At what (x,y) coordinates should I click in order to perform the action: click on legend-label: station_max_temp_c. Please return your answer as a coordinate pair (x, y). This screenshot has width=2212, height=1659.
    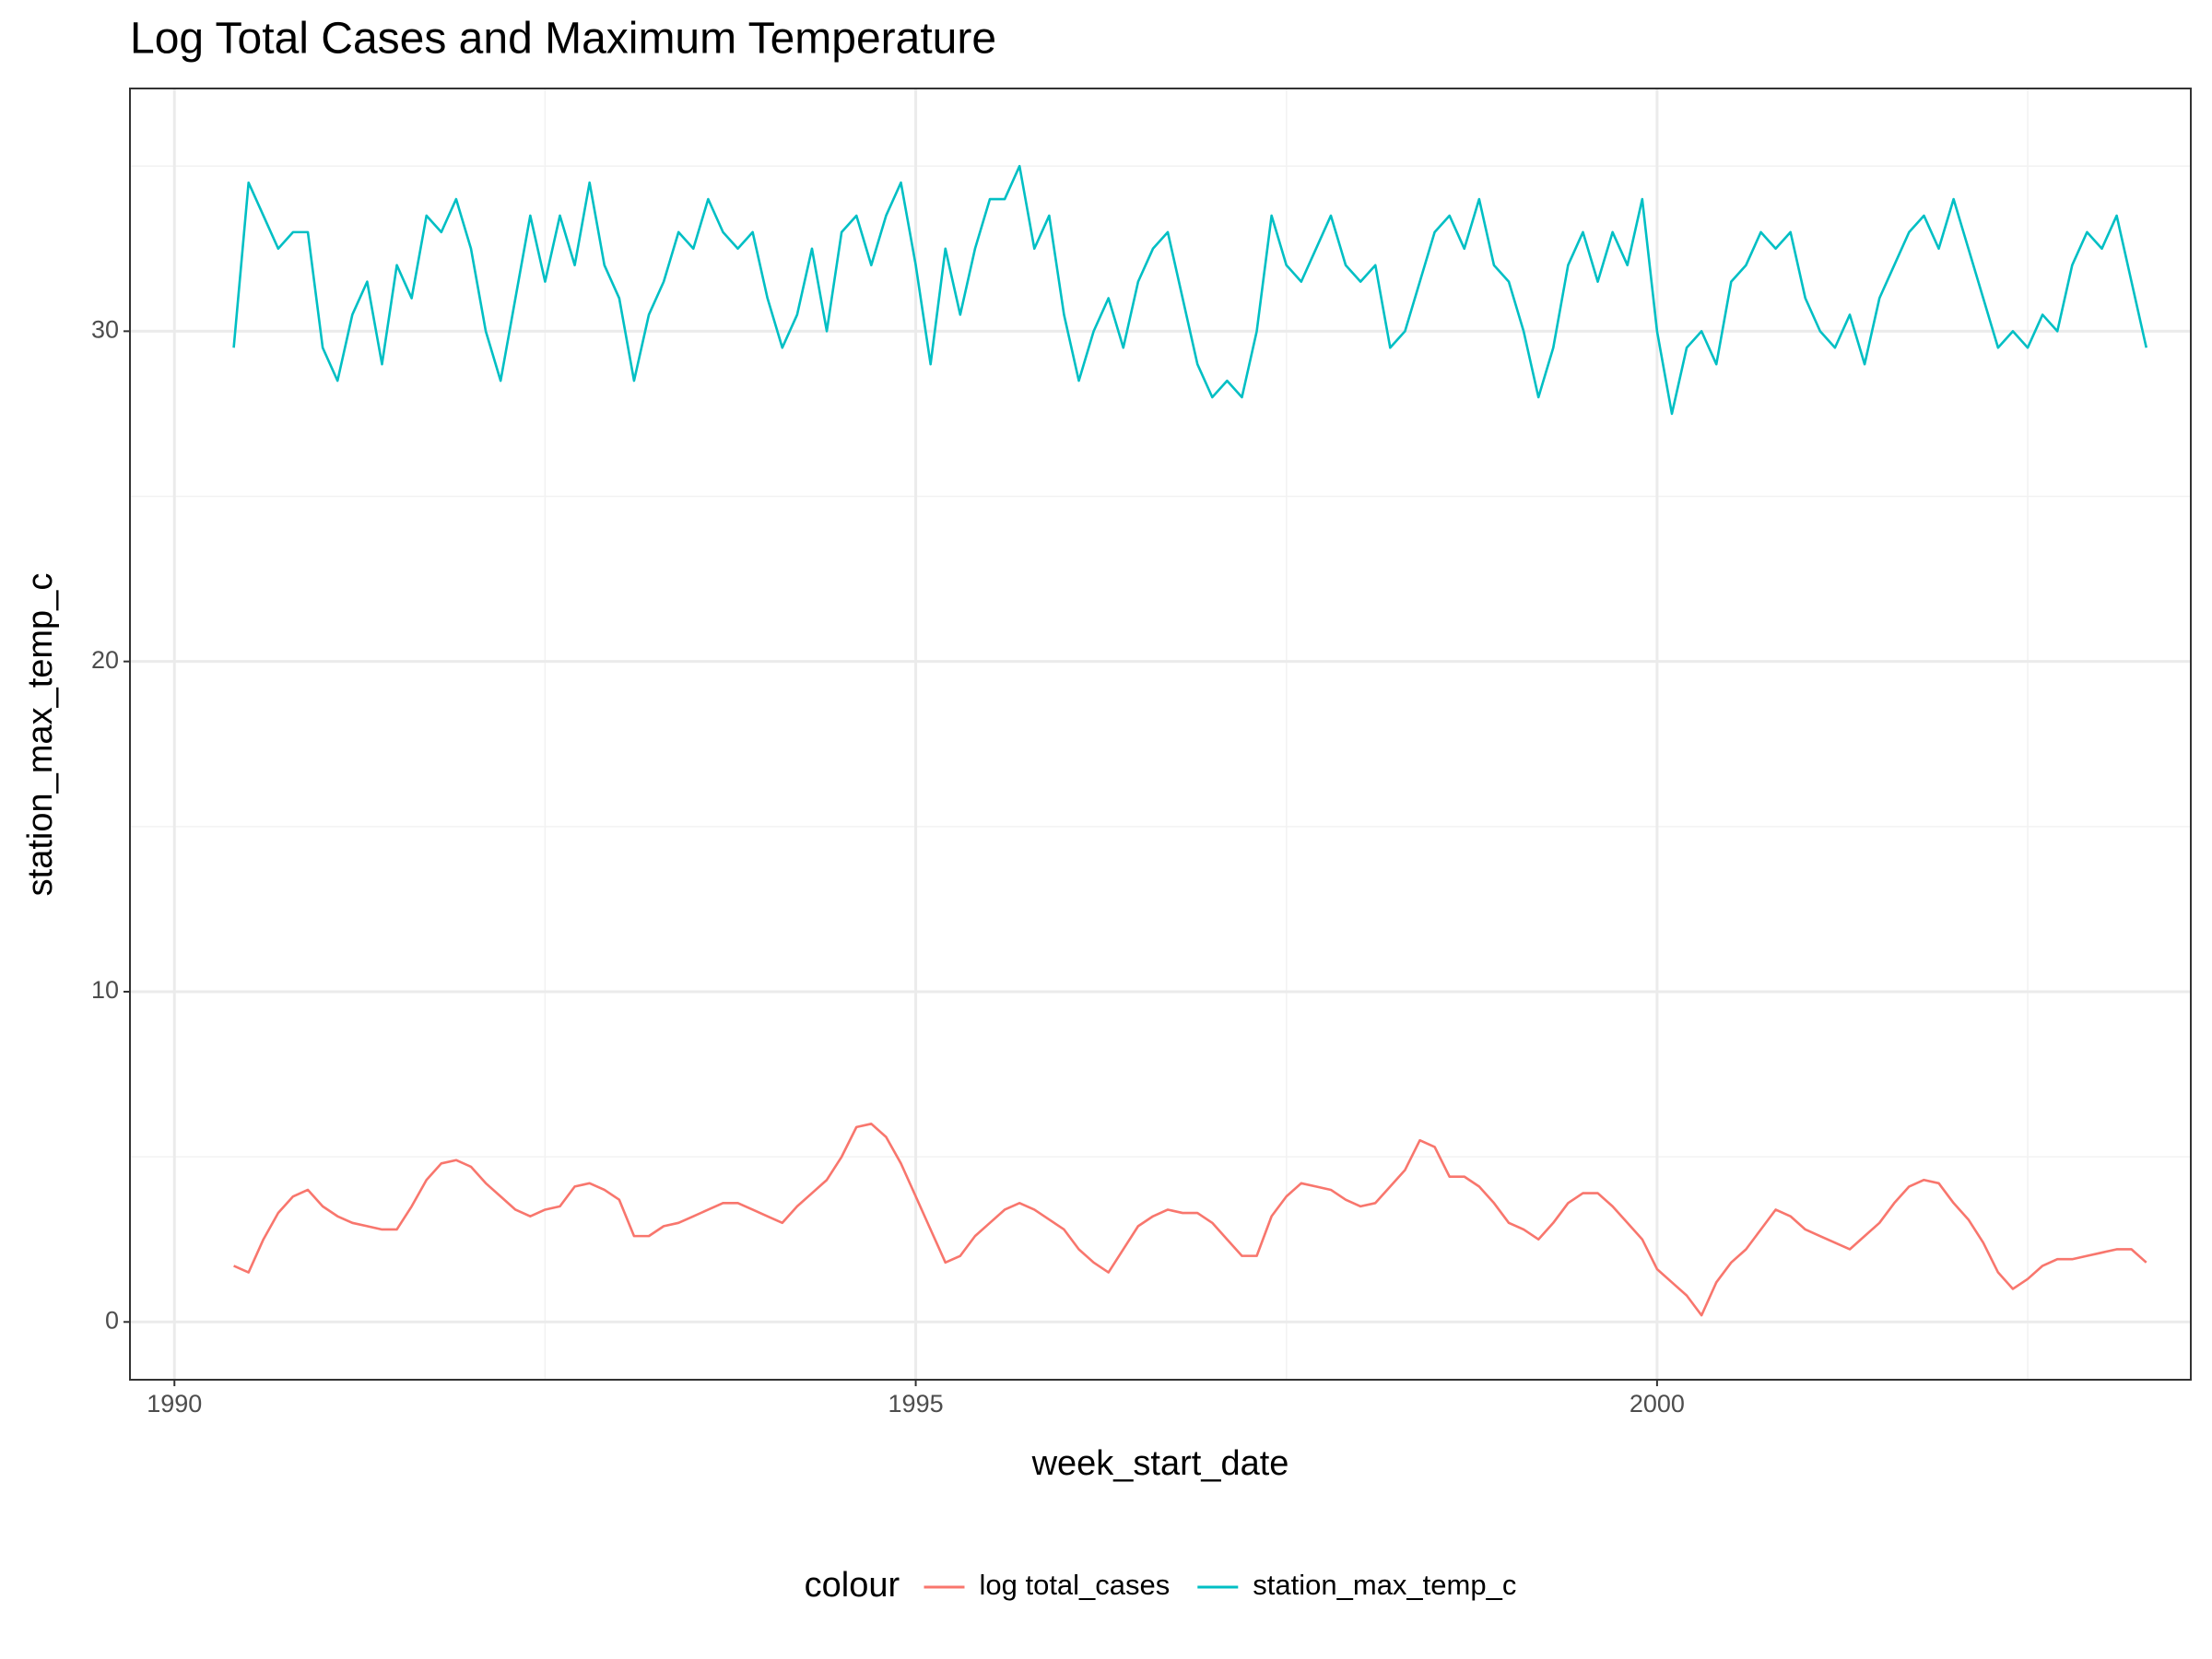
    Looking at the image, I should click on (1384, 1585).